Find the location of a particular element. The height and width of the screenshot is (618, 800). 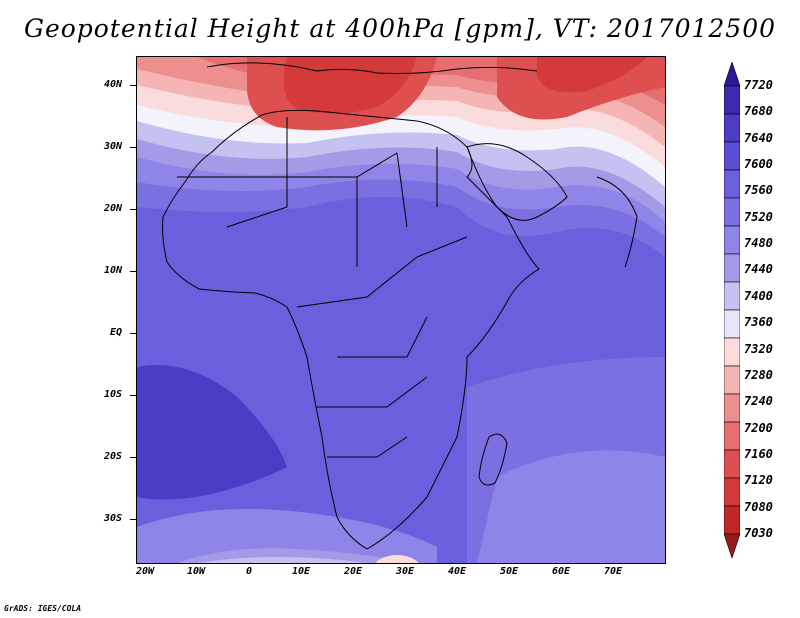

europe is located at coordinates (372, 68).